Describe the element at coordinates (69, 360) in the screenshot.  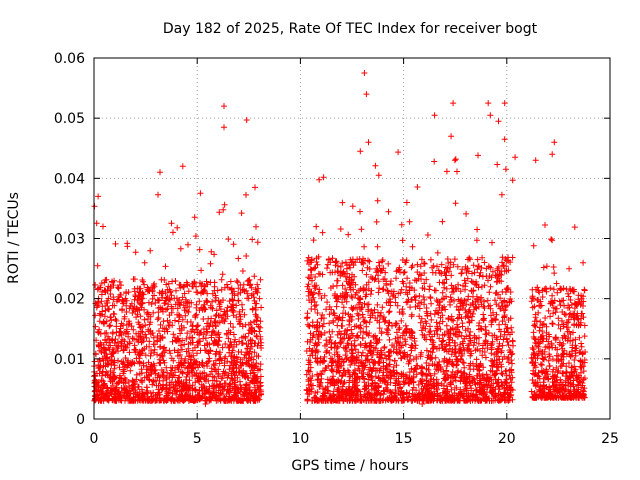
I see `y-tick-label: 0.01` at that location.